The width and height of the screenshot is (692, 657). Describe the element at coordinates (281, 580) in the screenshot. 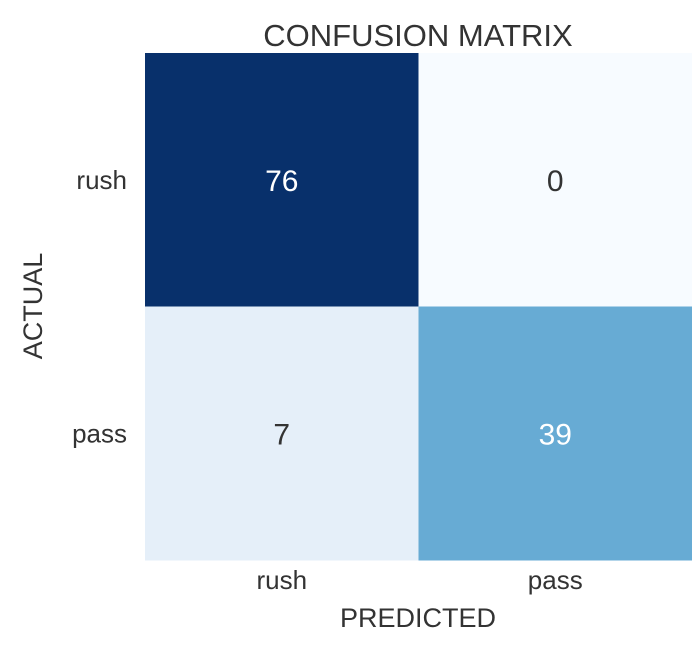

I see `x-tick-label-rush: rush` at that location.